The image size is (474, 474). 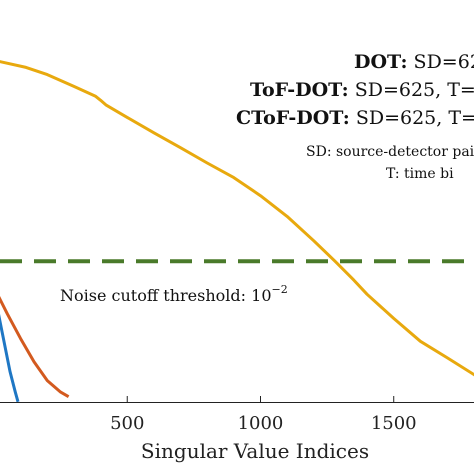 What do you see at coordinates (10, 358) in the screenshot?
I see `series-ctof-dot-line` at bounding box center [10, 358].